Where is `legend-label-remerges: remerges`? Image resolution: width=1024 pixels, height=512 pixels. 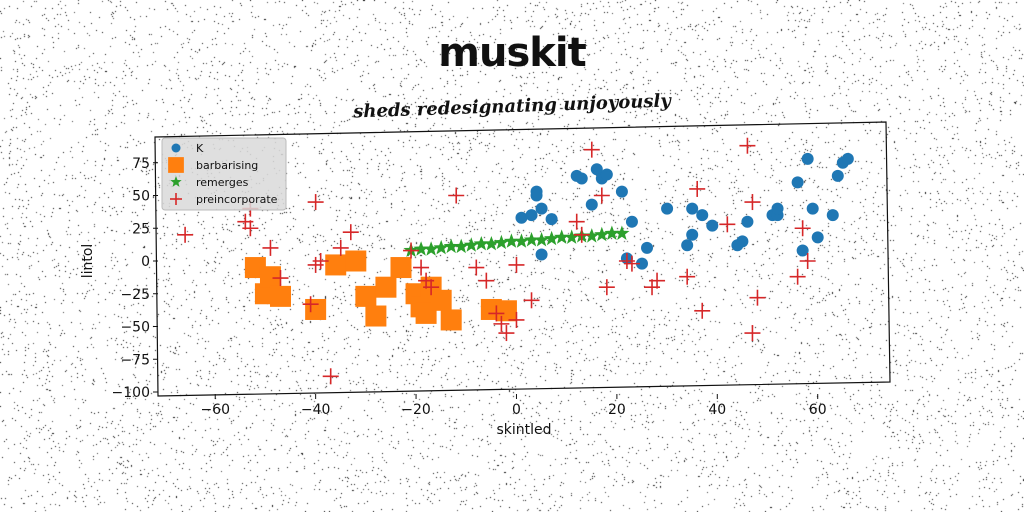
legend-label-remerges: remerges is located at coordinates (222, 182).